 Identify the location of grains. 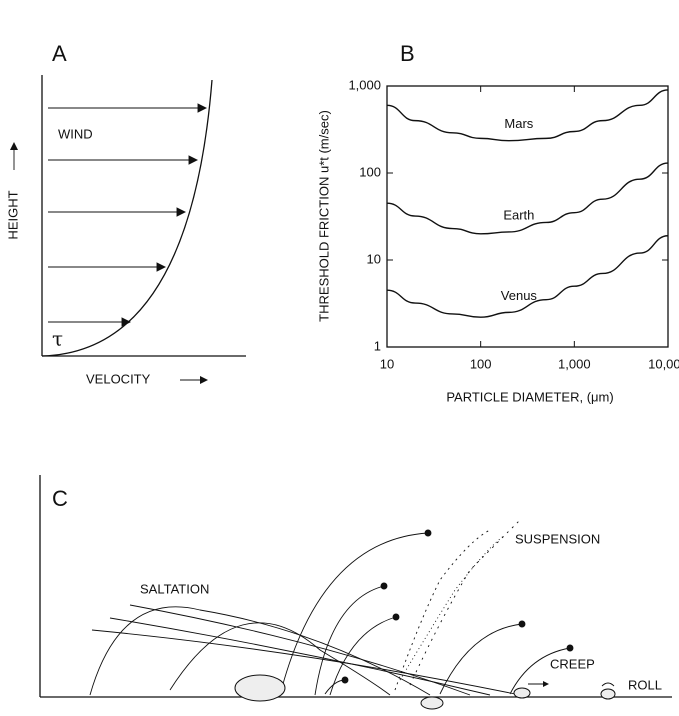
(425, 692).